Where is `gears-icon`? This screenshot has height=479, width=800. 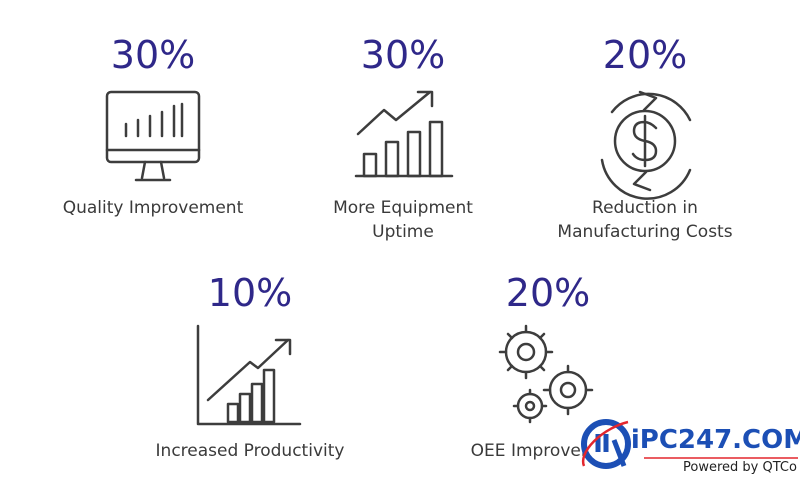
gears-icon is located at coordinates (546, 374).